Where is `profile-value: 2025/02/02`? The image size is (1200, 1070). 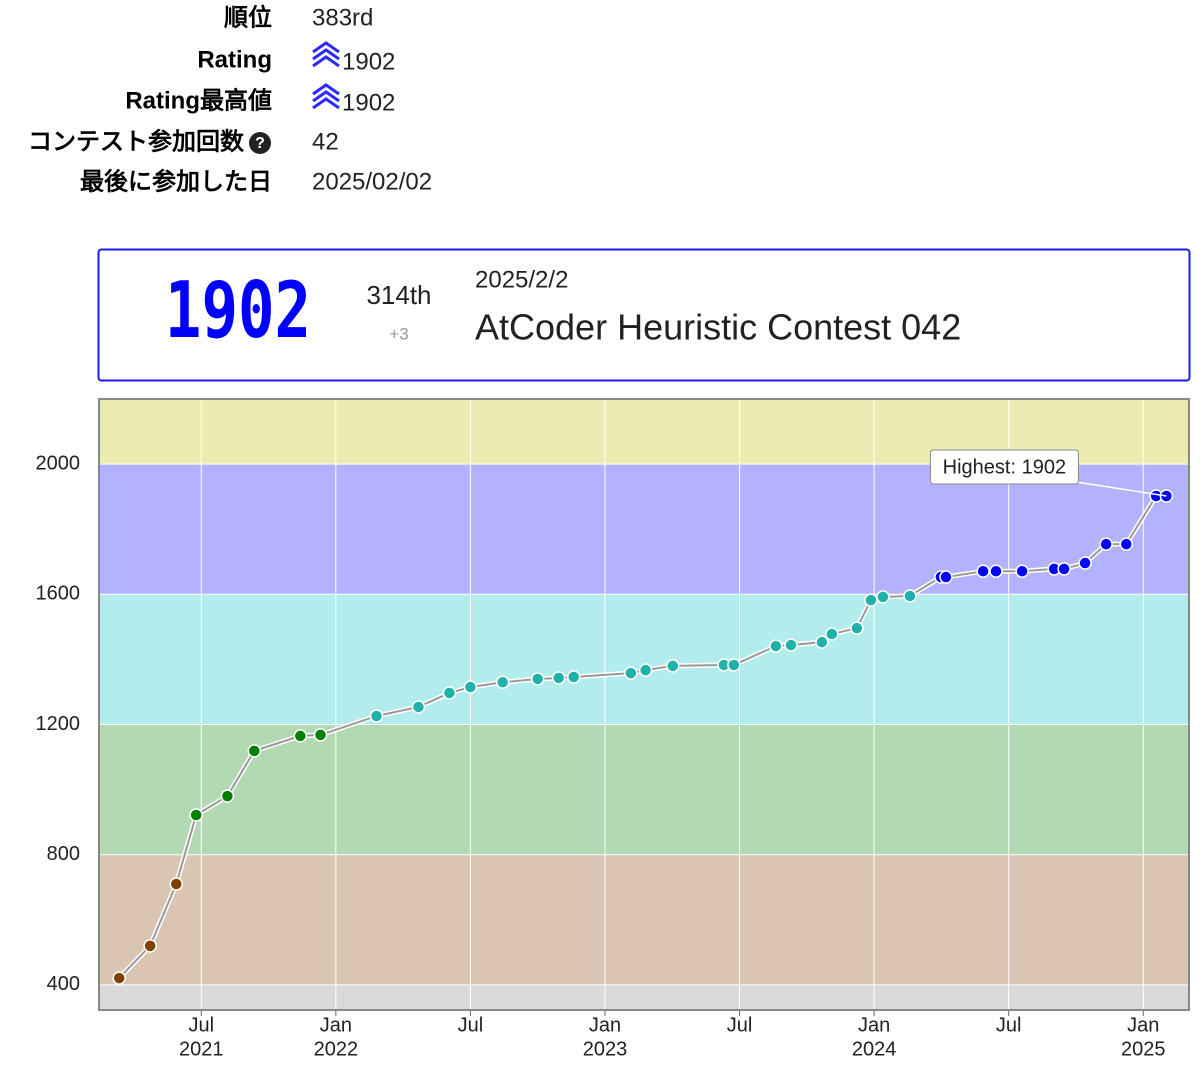
profile-value: 2025/02/02 is located at coordinates (372, 181).